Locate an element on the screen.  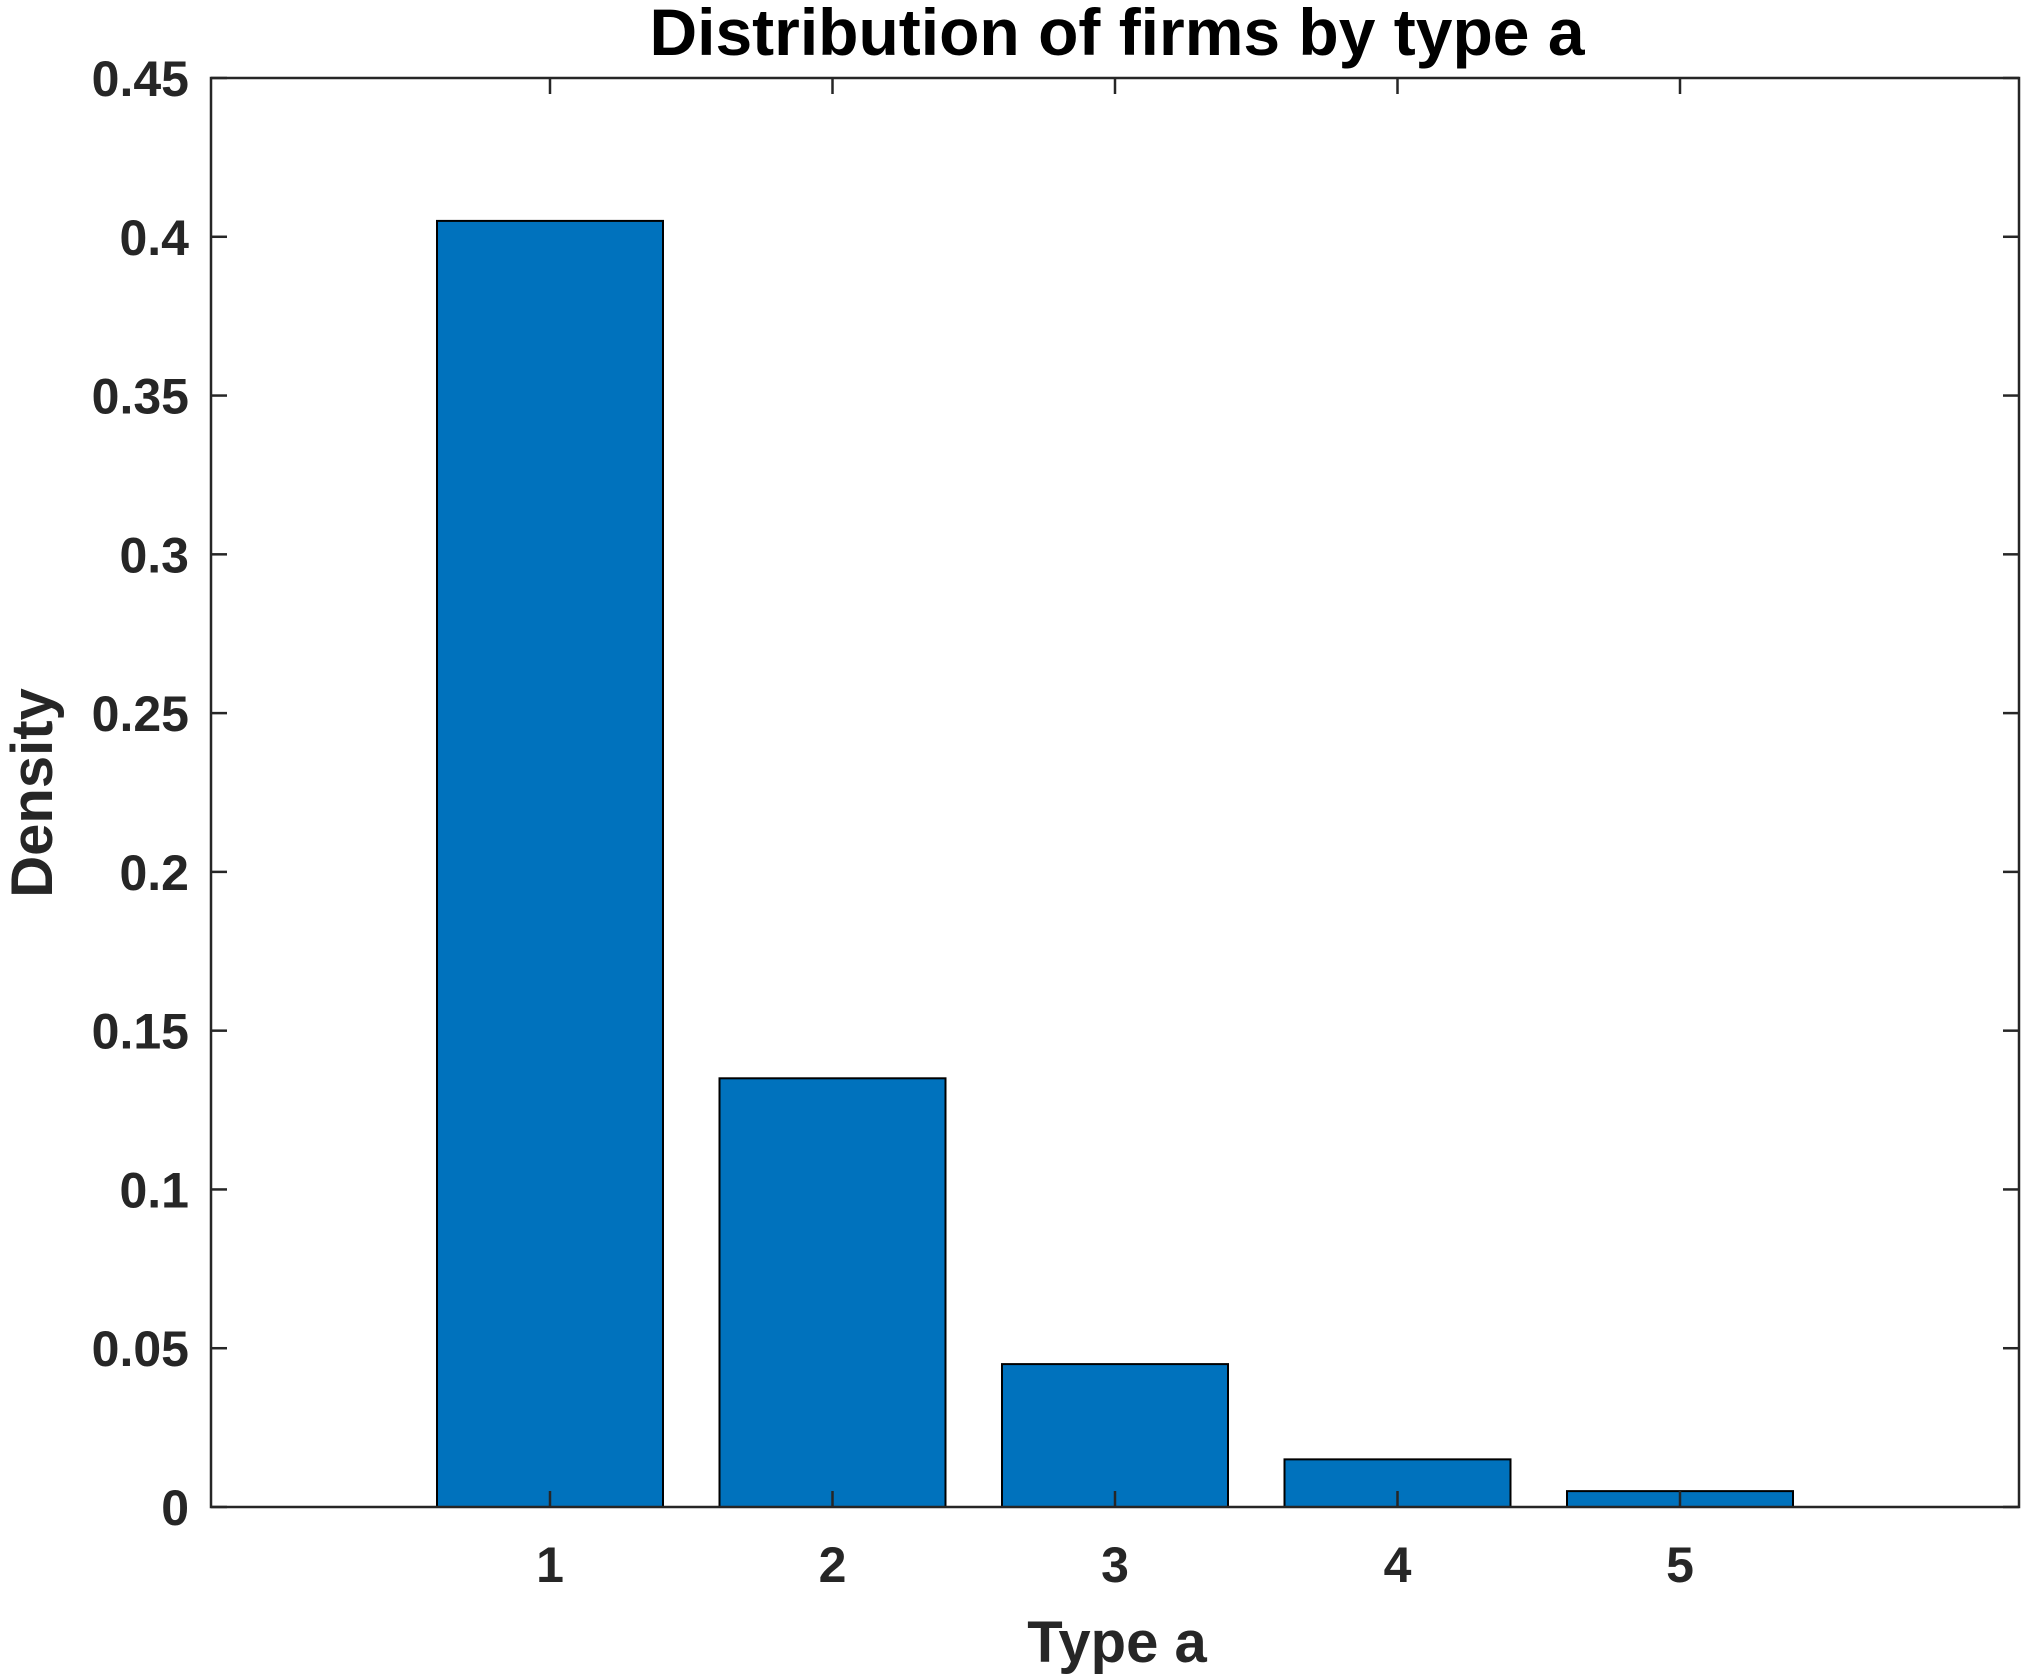
y-axis-label: Density is located at coordinates (32, 793).